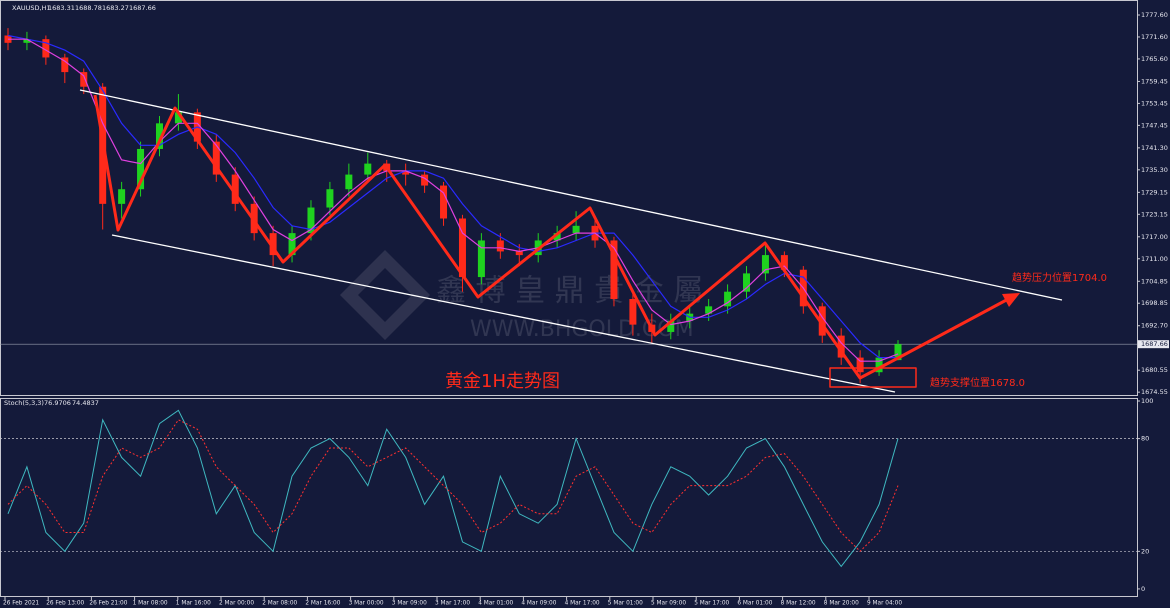 This screenshot has width=1170, height=608. I want to click on header-value: 1687.66, so click(142, 8).